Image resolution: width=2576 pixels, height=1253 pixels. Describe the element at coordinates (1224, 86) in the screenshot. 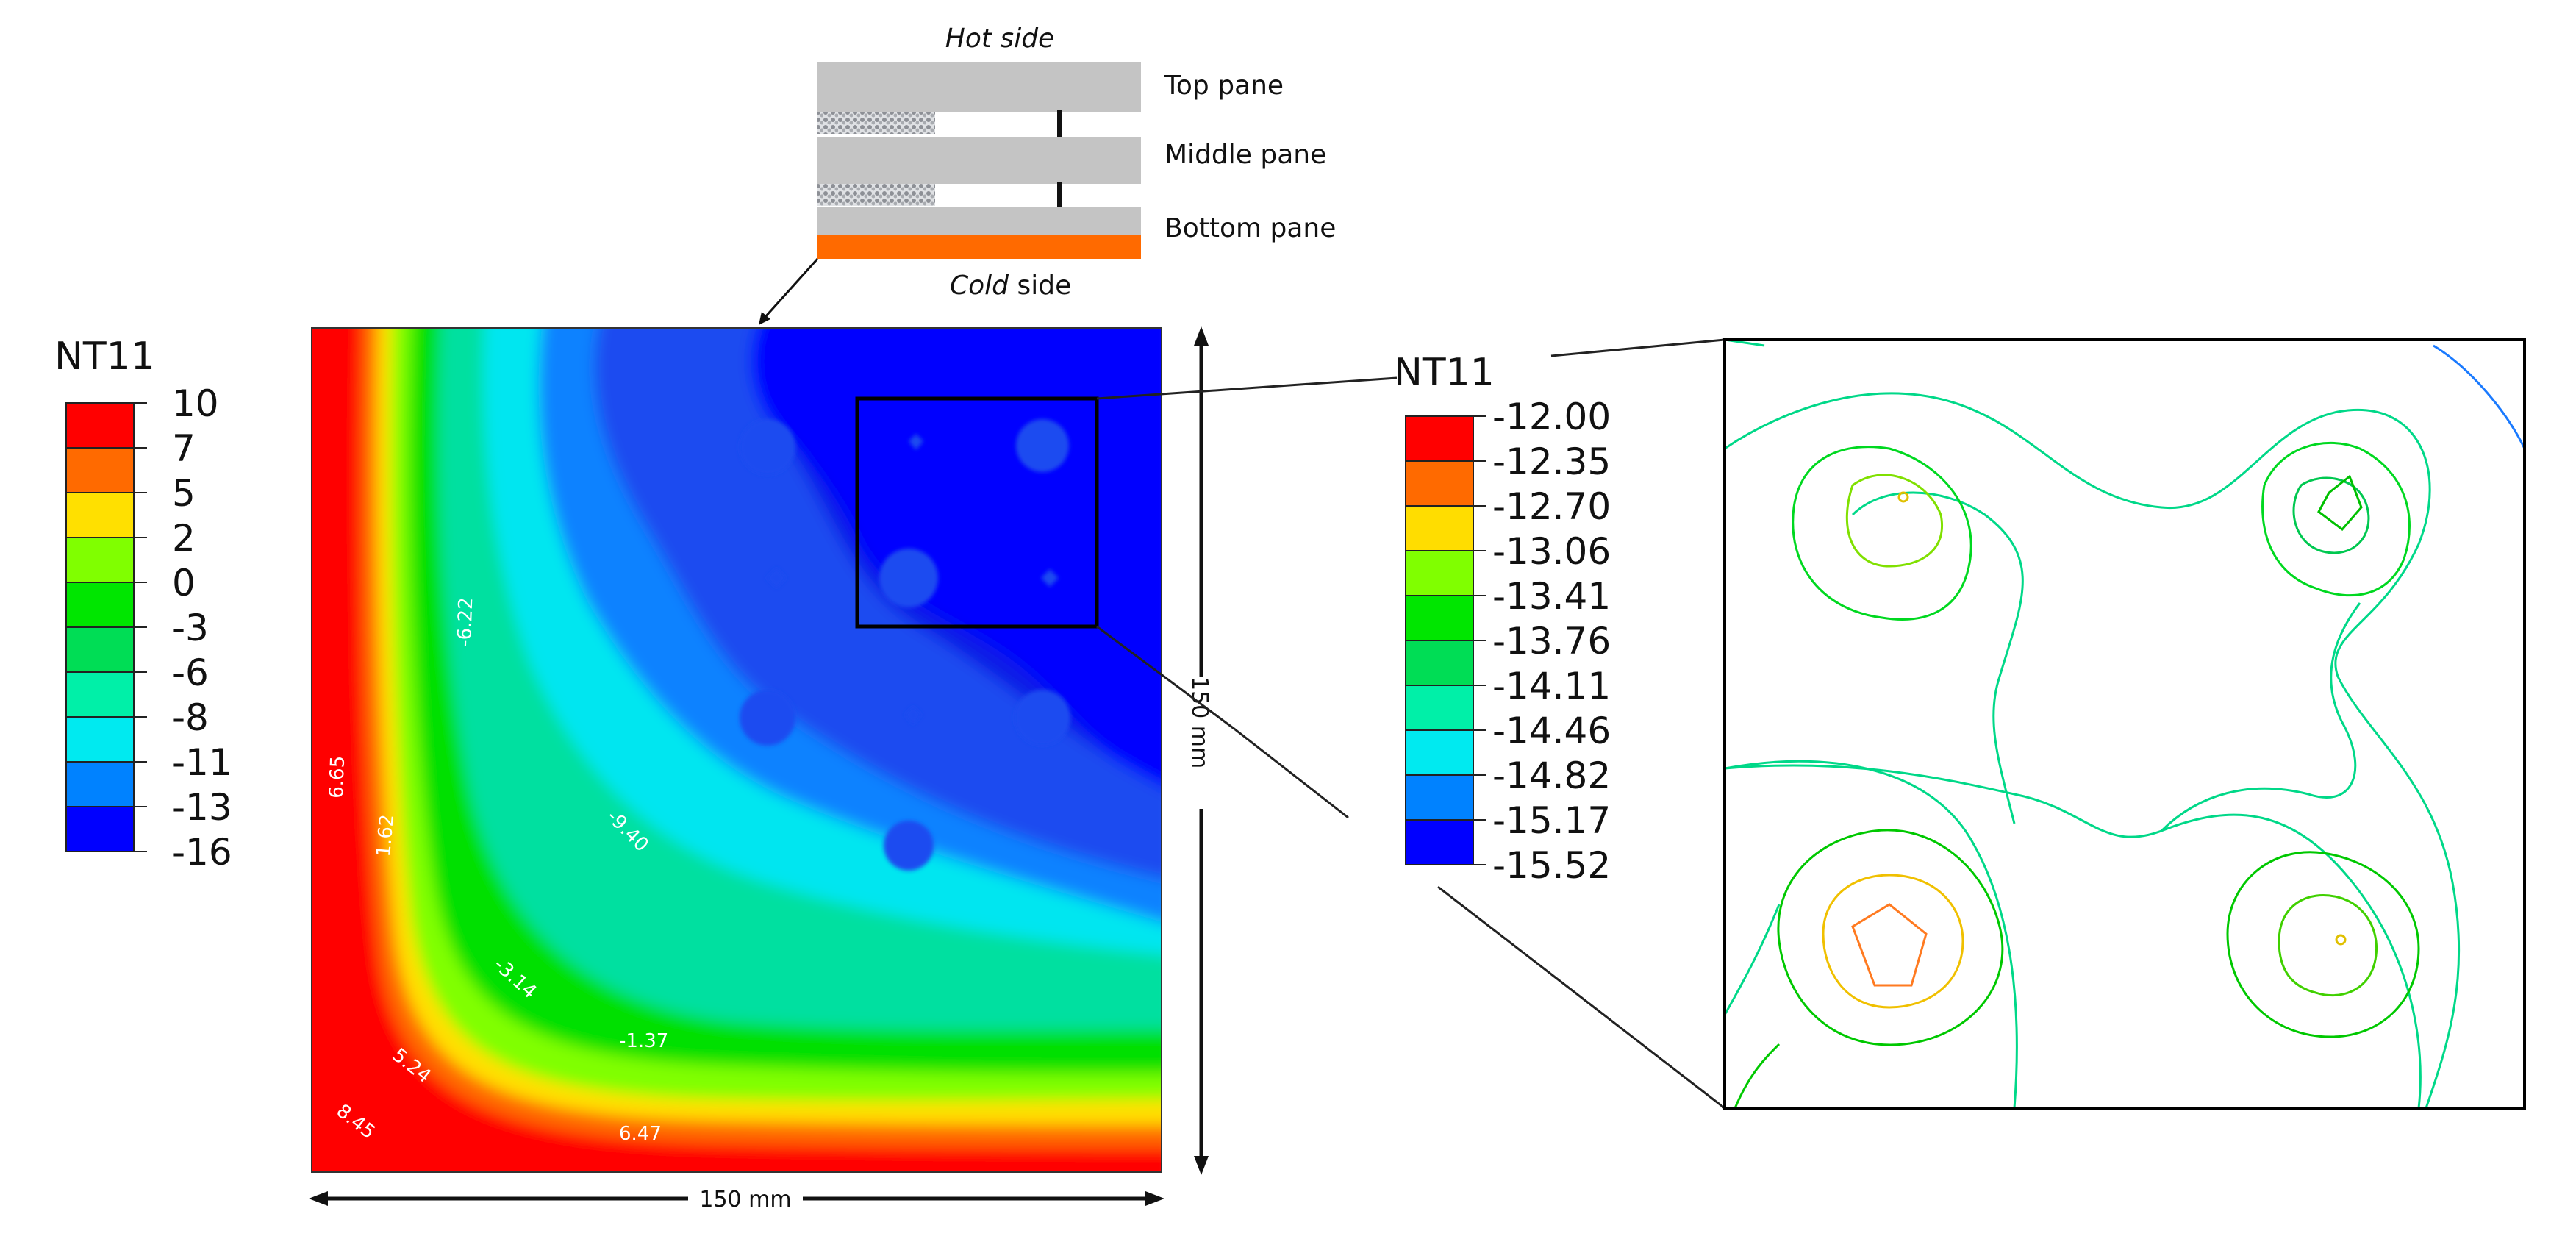

I see `layer-label-top: Top pane` at that location.